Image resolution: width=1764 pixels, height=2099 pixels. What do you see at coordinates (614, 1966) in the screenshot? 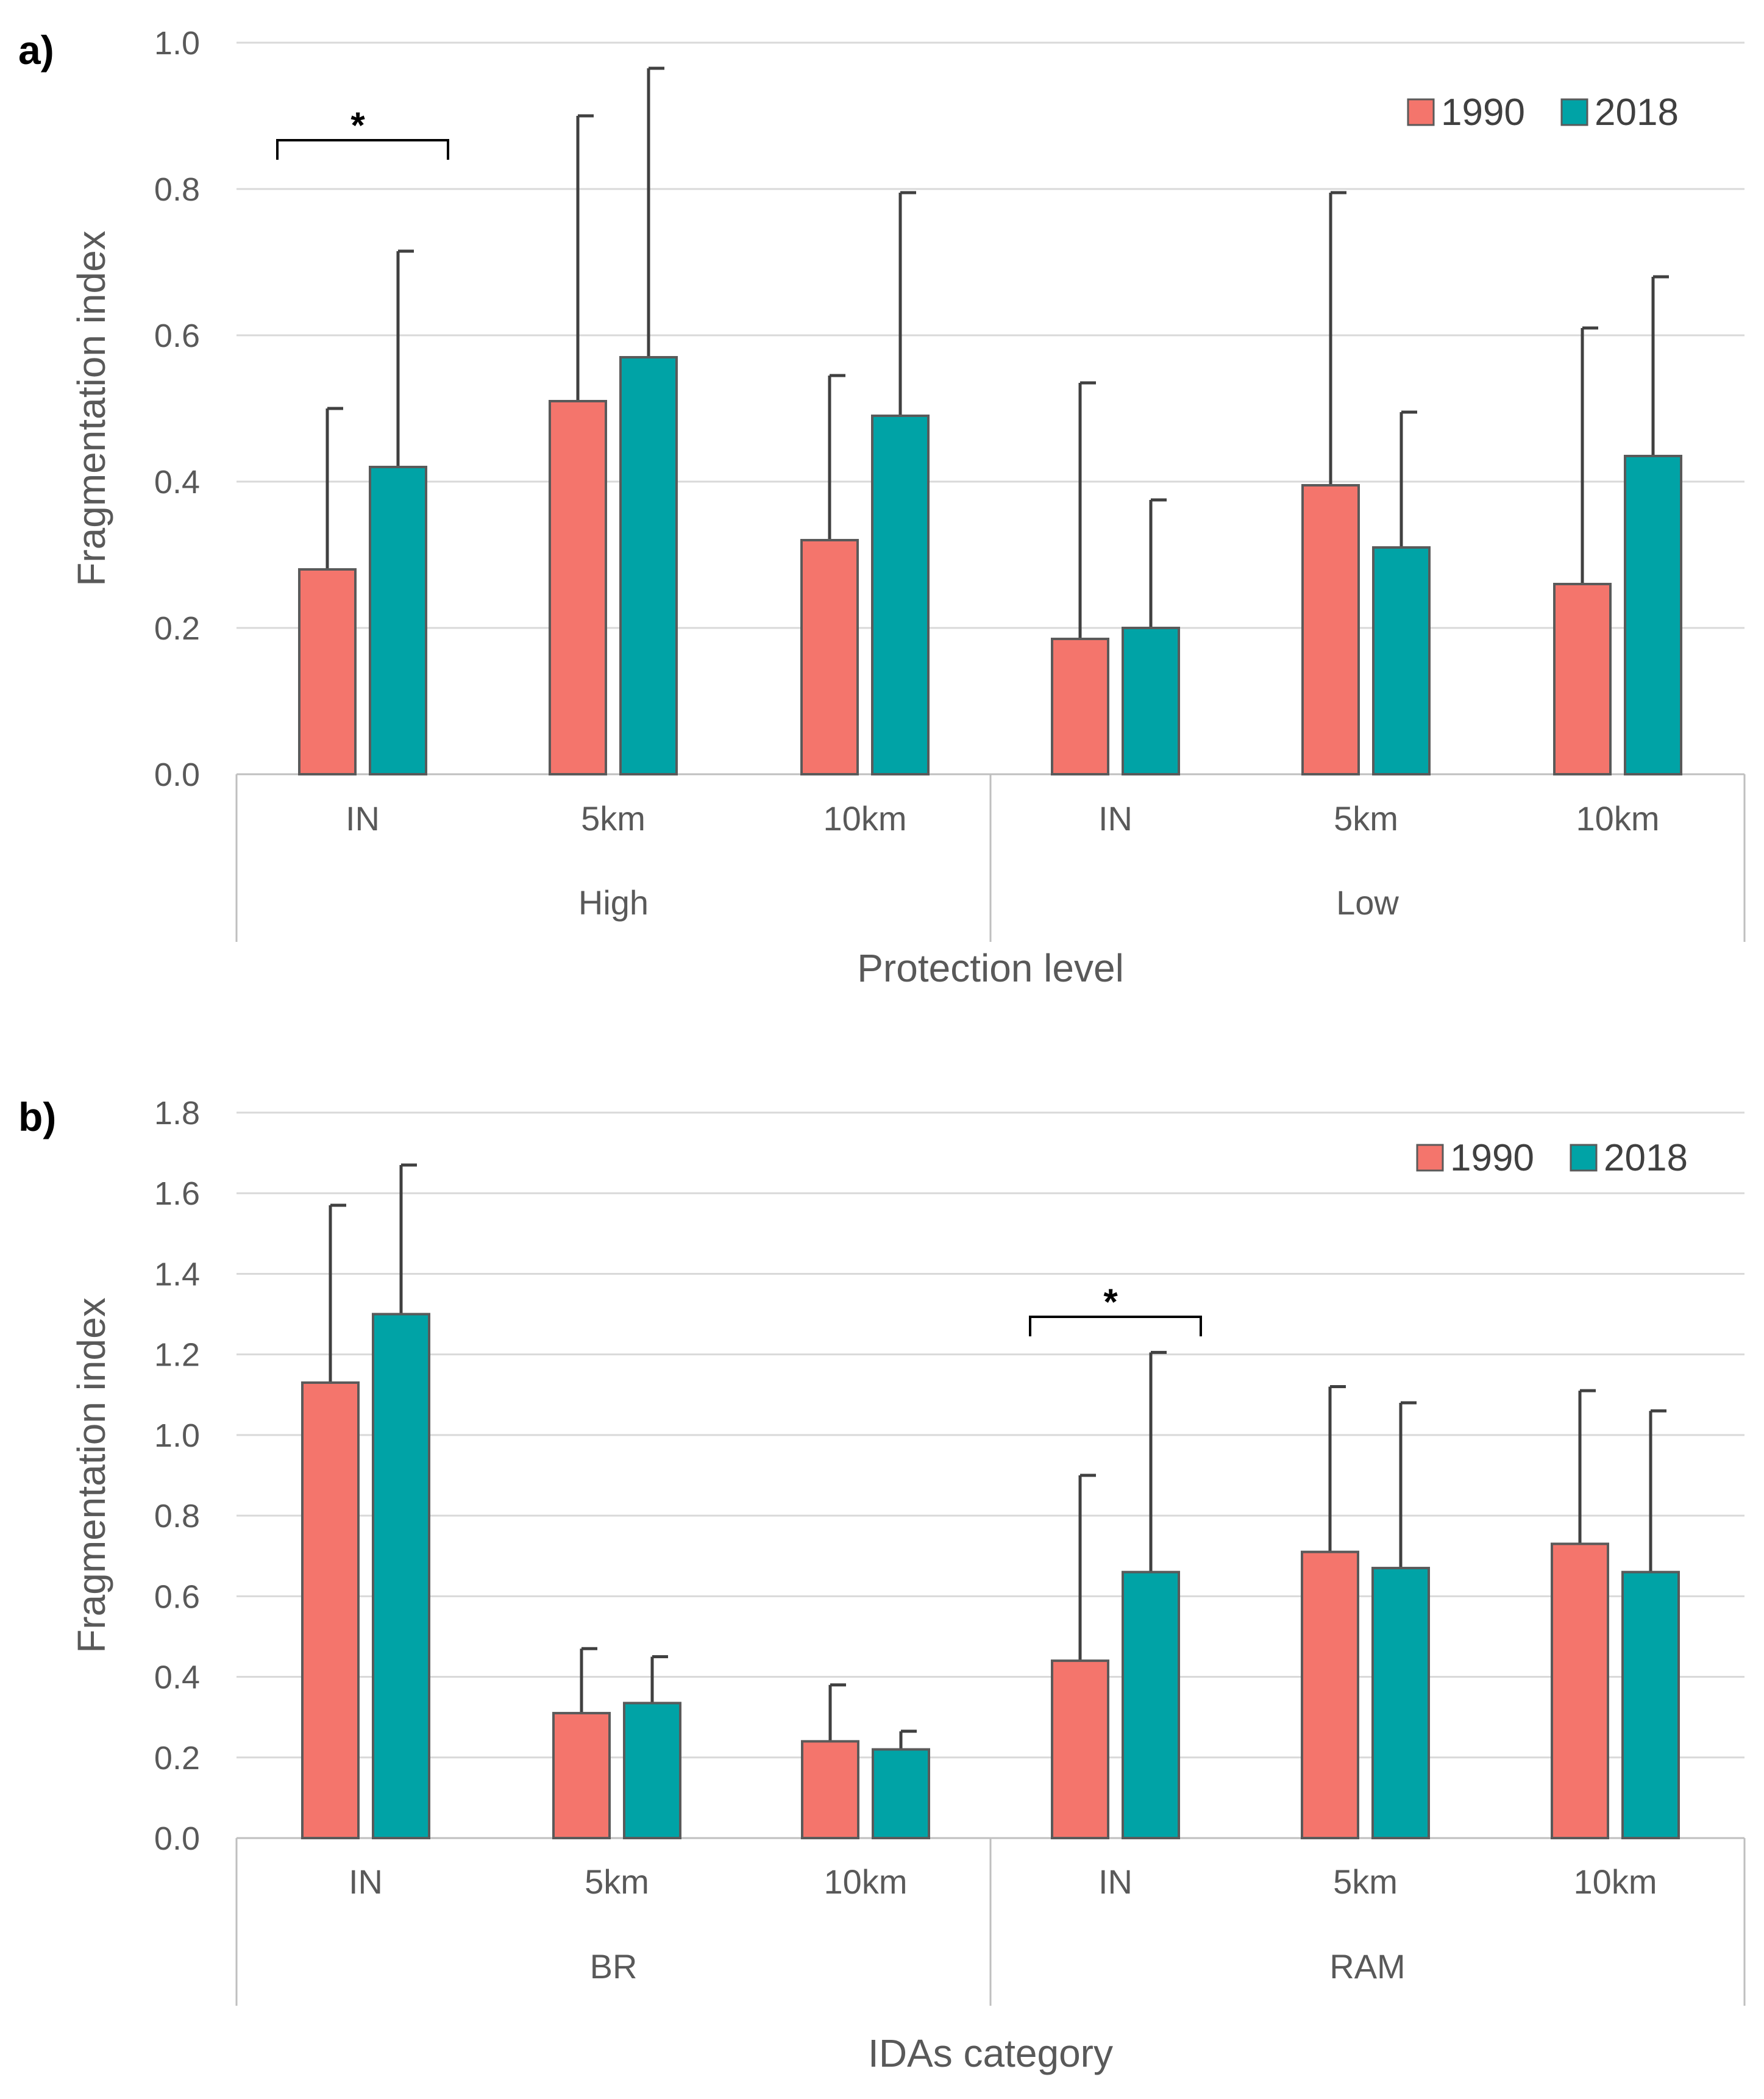
I see `group-label: BR` at bounding box center [614, 1966].